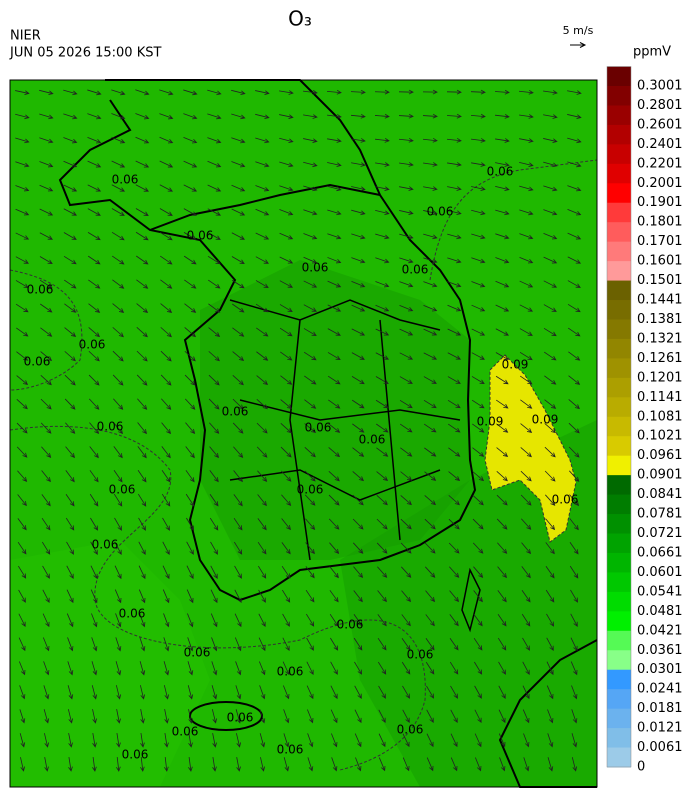 The width and height of the screenshot is (692, 798). What do you see at coordinates (660, 591) in the screenshot?
I see `colorbar-label: 0.0541` at bounding box center [660, 591].